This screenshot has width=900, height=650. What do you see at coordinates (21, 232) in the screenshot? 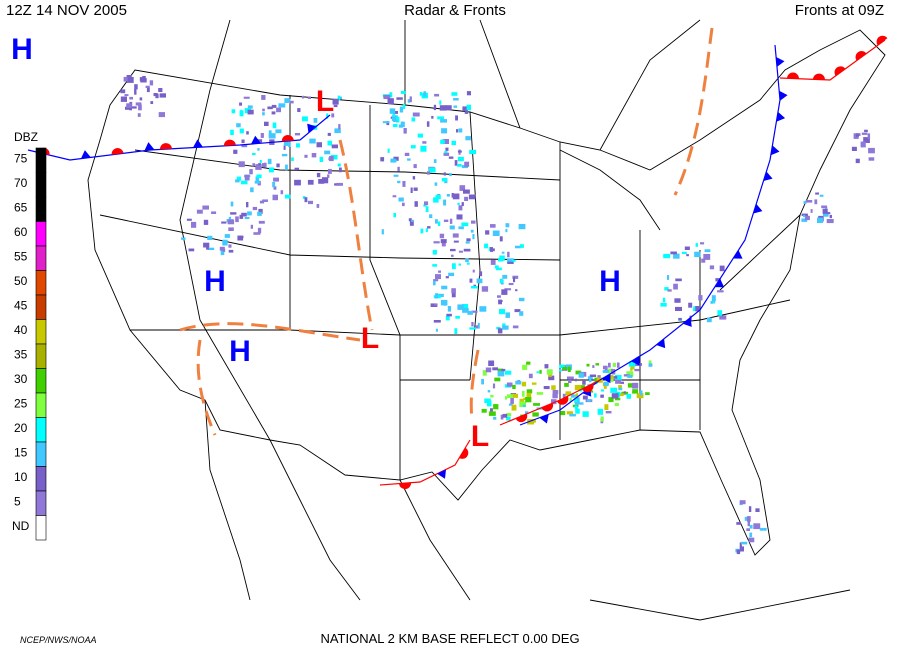
I see `legend-label: 60` at bounding box center [21, 232].